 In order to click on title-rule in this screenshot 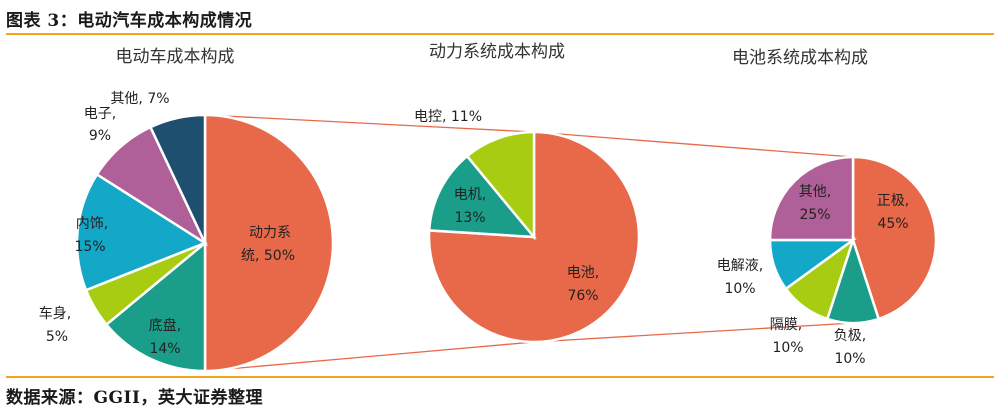, I will do `click(500, 34)`.